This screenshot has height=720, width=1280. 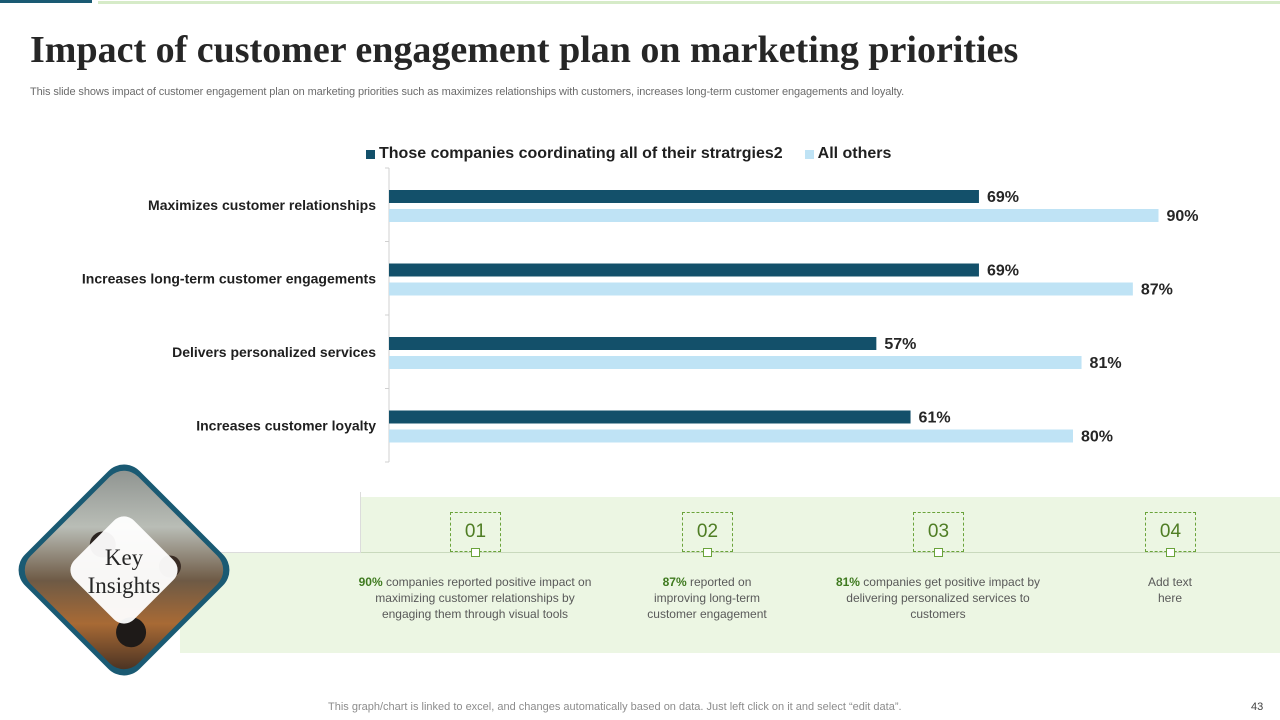 I want to click on top-accent-line, so click(x=689, y=2).